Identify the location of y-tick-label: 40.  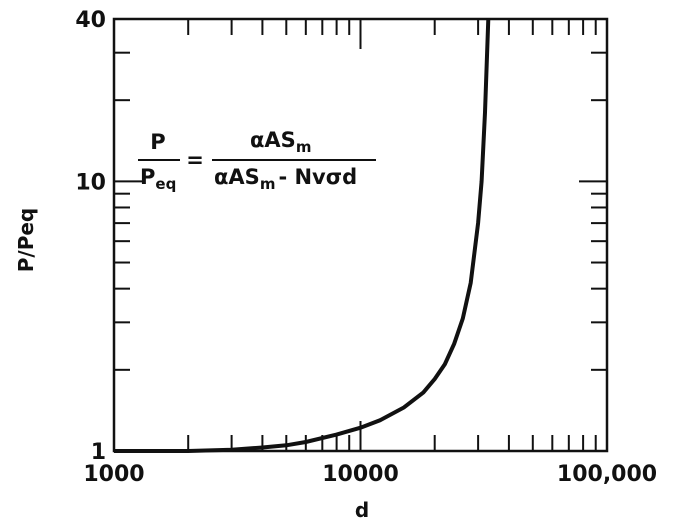
(90, 20).